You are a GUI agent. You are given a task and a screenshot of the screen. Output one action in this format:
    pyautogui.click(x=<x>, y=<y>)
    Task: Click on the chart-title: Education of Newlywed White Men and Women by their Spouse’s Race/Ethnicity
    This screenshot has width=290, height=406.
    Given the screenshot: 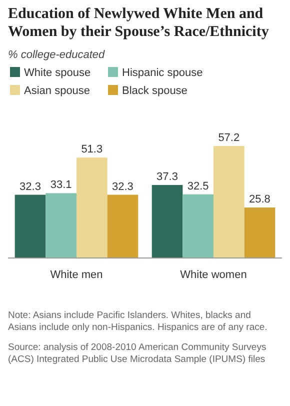 What is the action you would take?
    pyautogui.click(x=139, y=23)
    